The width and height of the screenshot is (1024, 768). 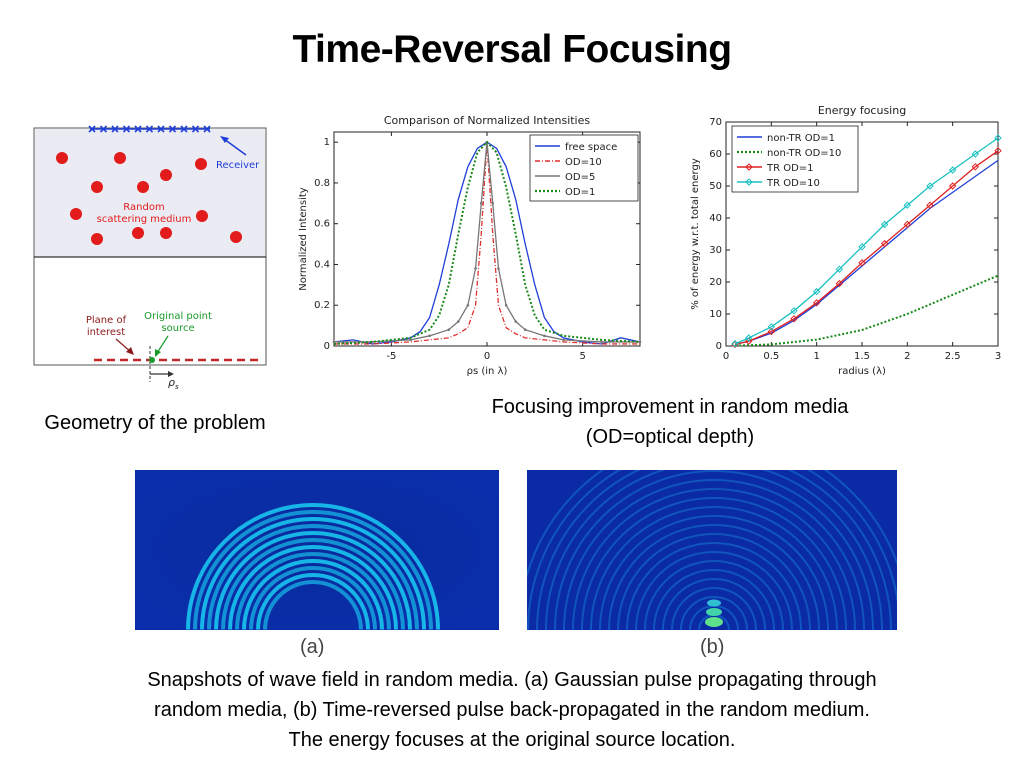 I want to click on legend-label: OD=5, so click(x=580, y=177).